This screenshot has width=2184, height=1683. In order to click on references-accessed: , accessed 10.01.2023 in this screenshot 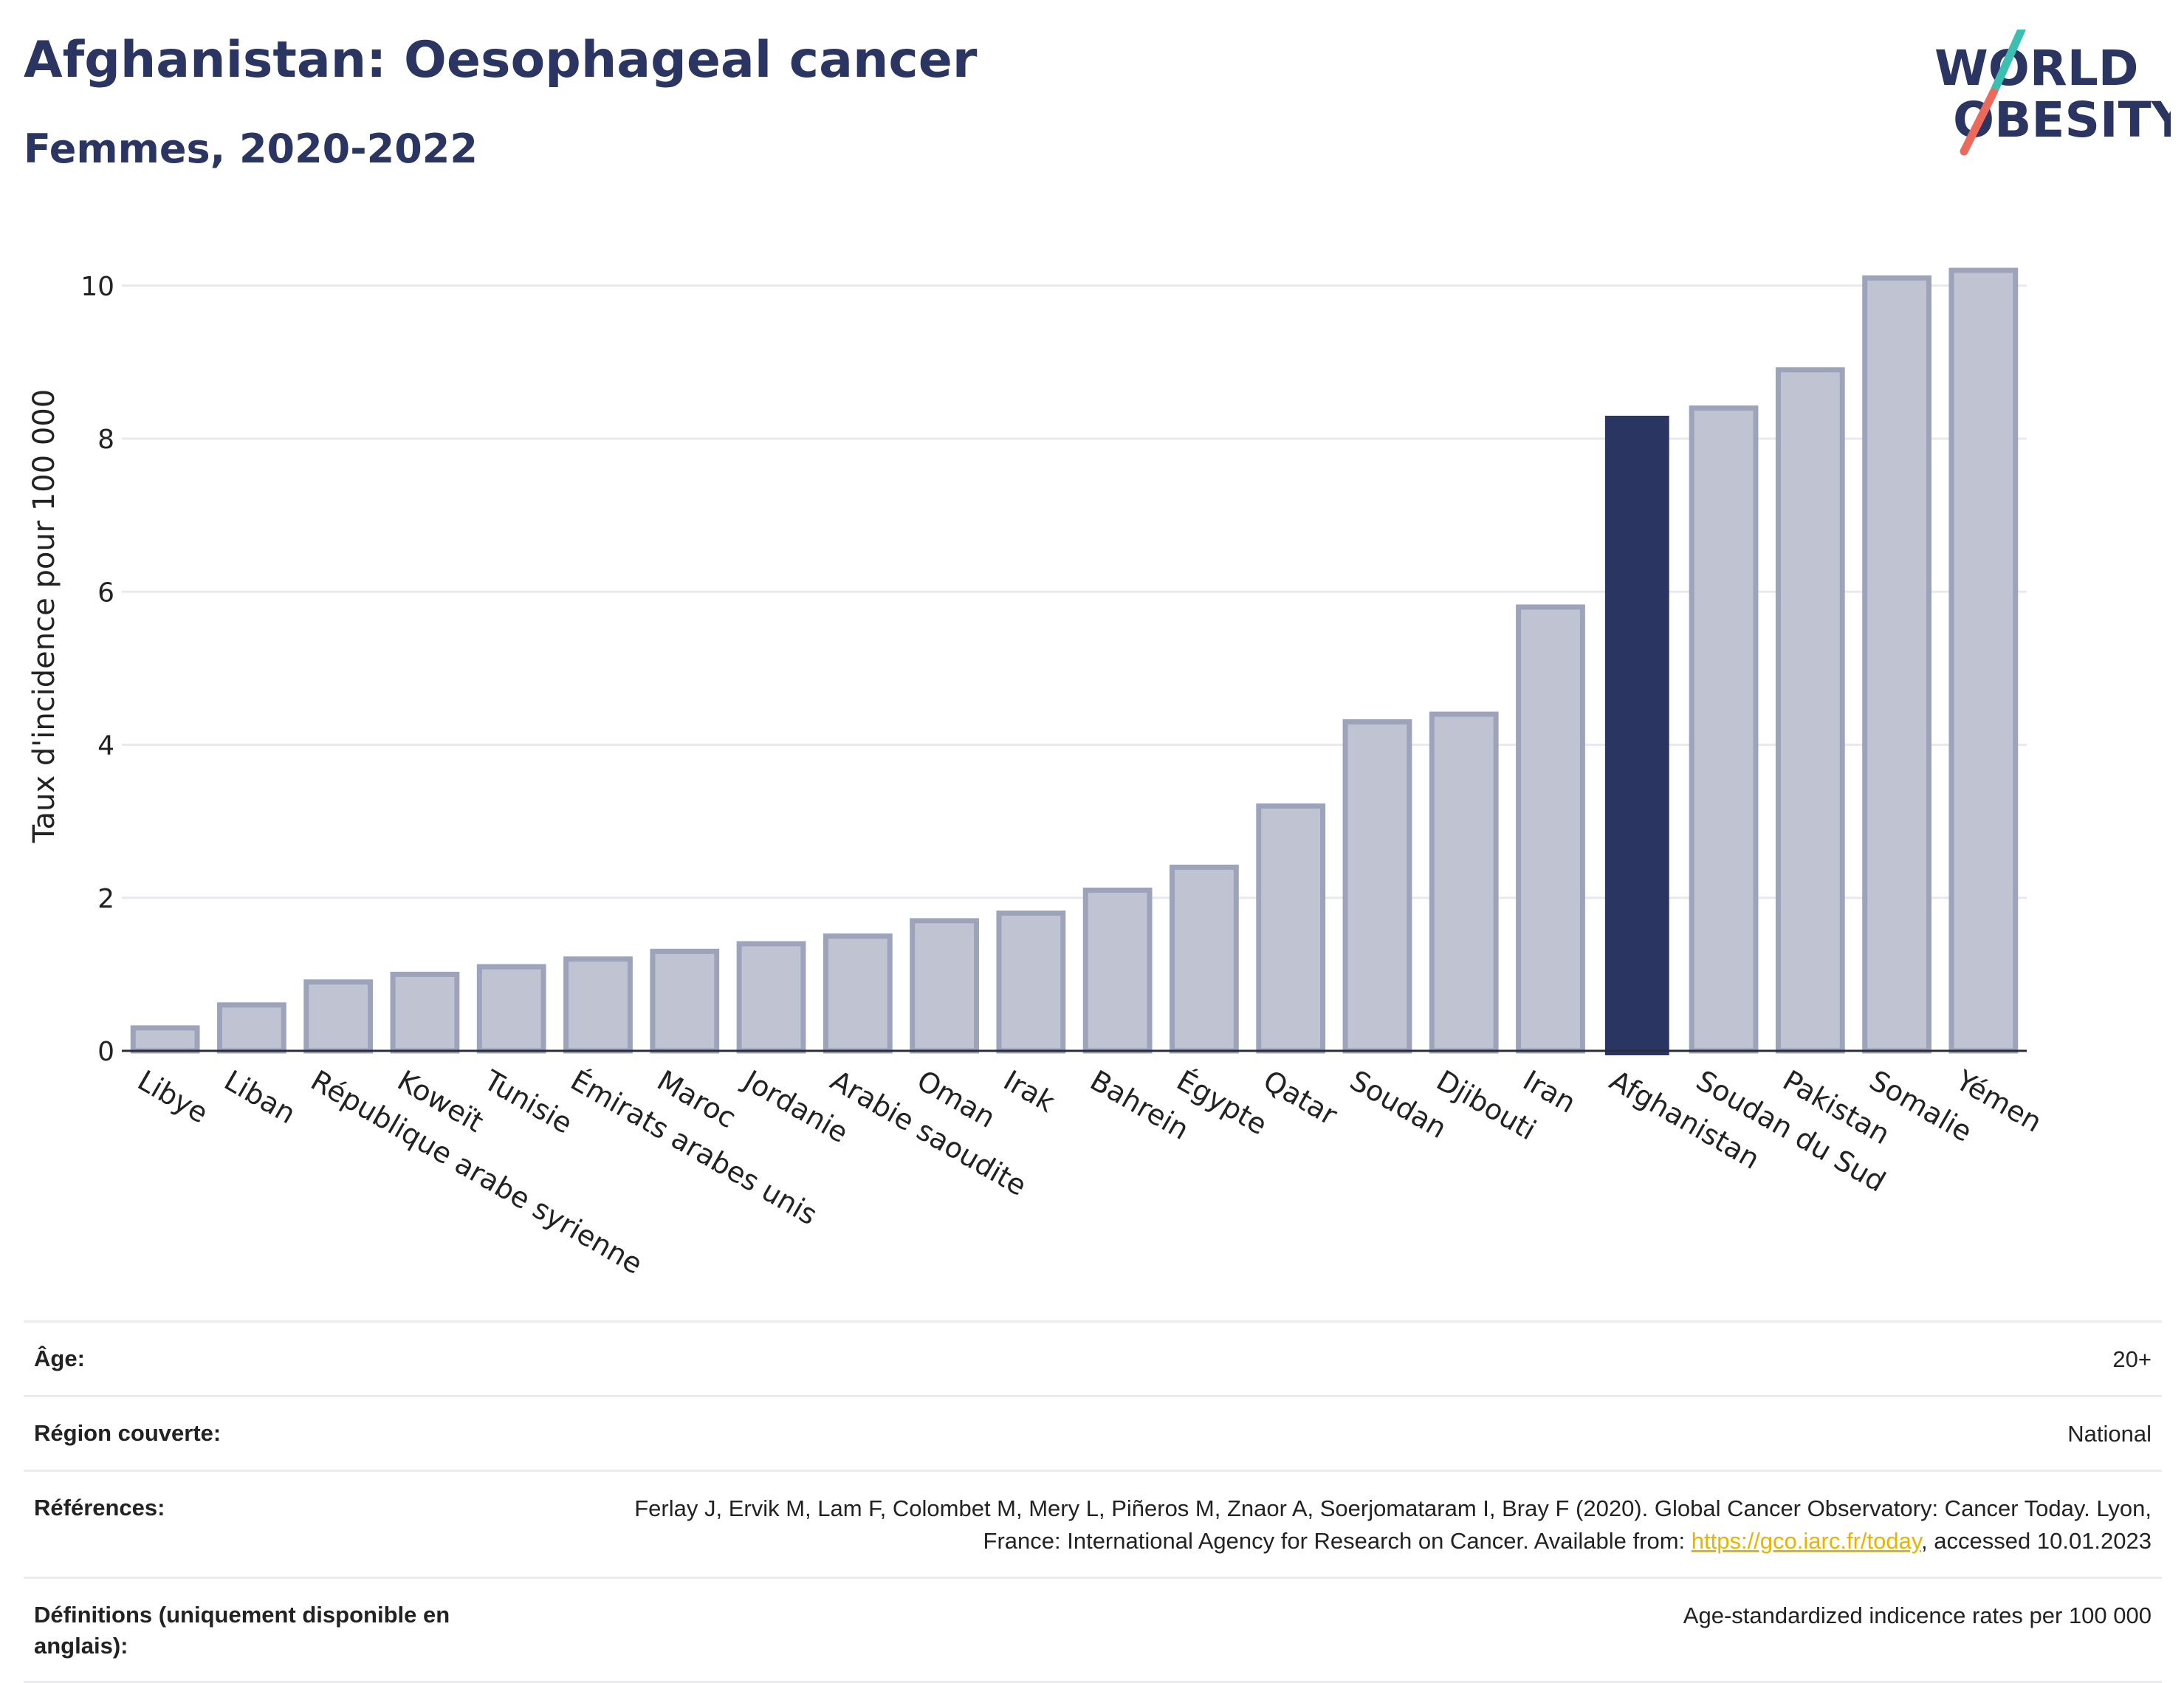, I will do `click(2037, 1541)`.